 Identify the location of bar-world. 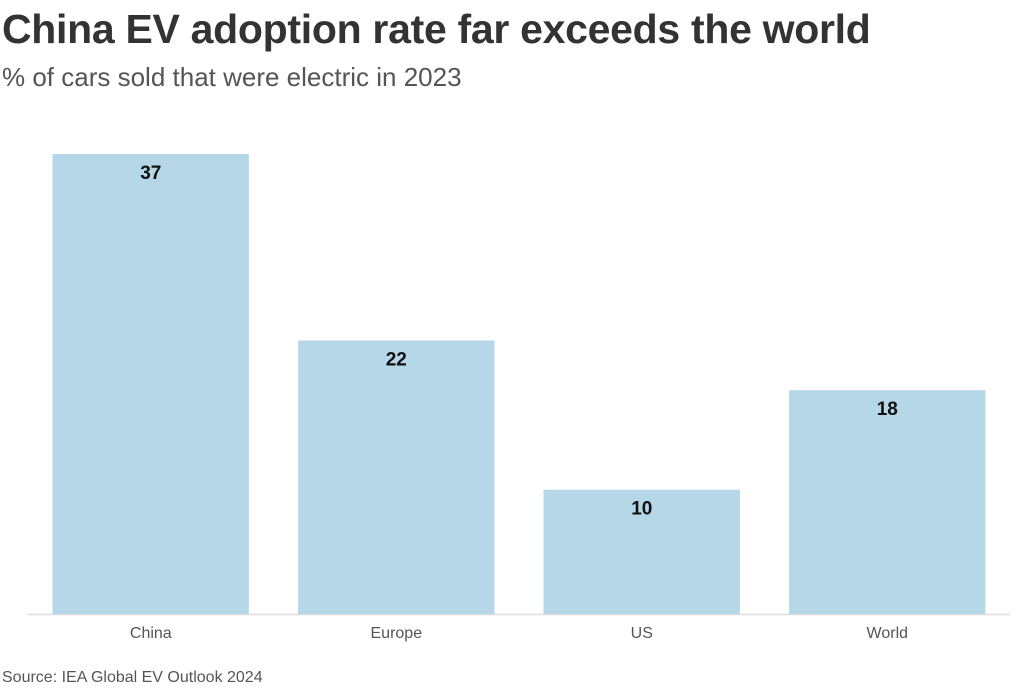
(887, 502).